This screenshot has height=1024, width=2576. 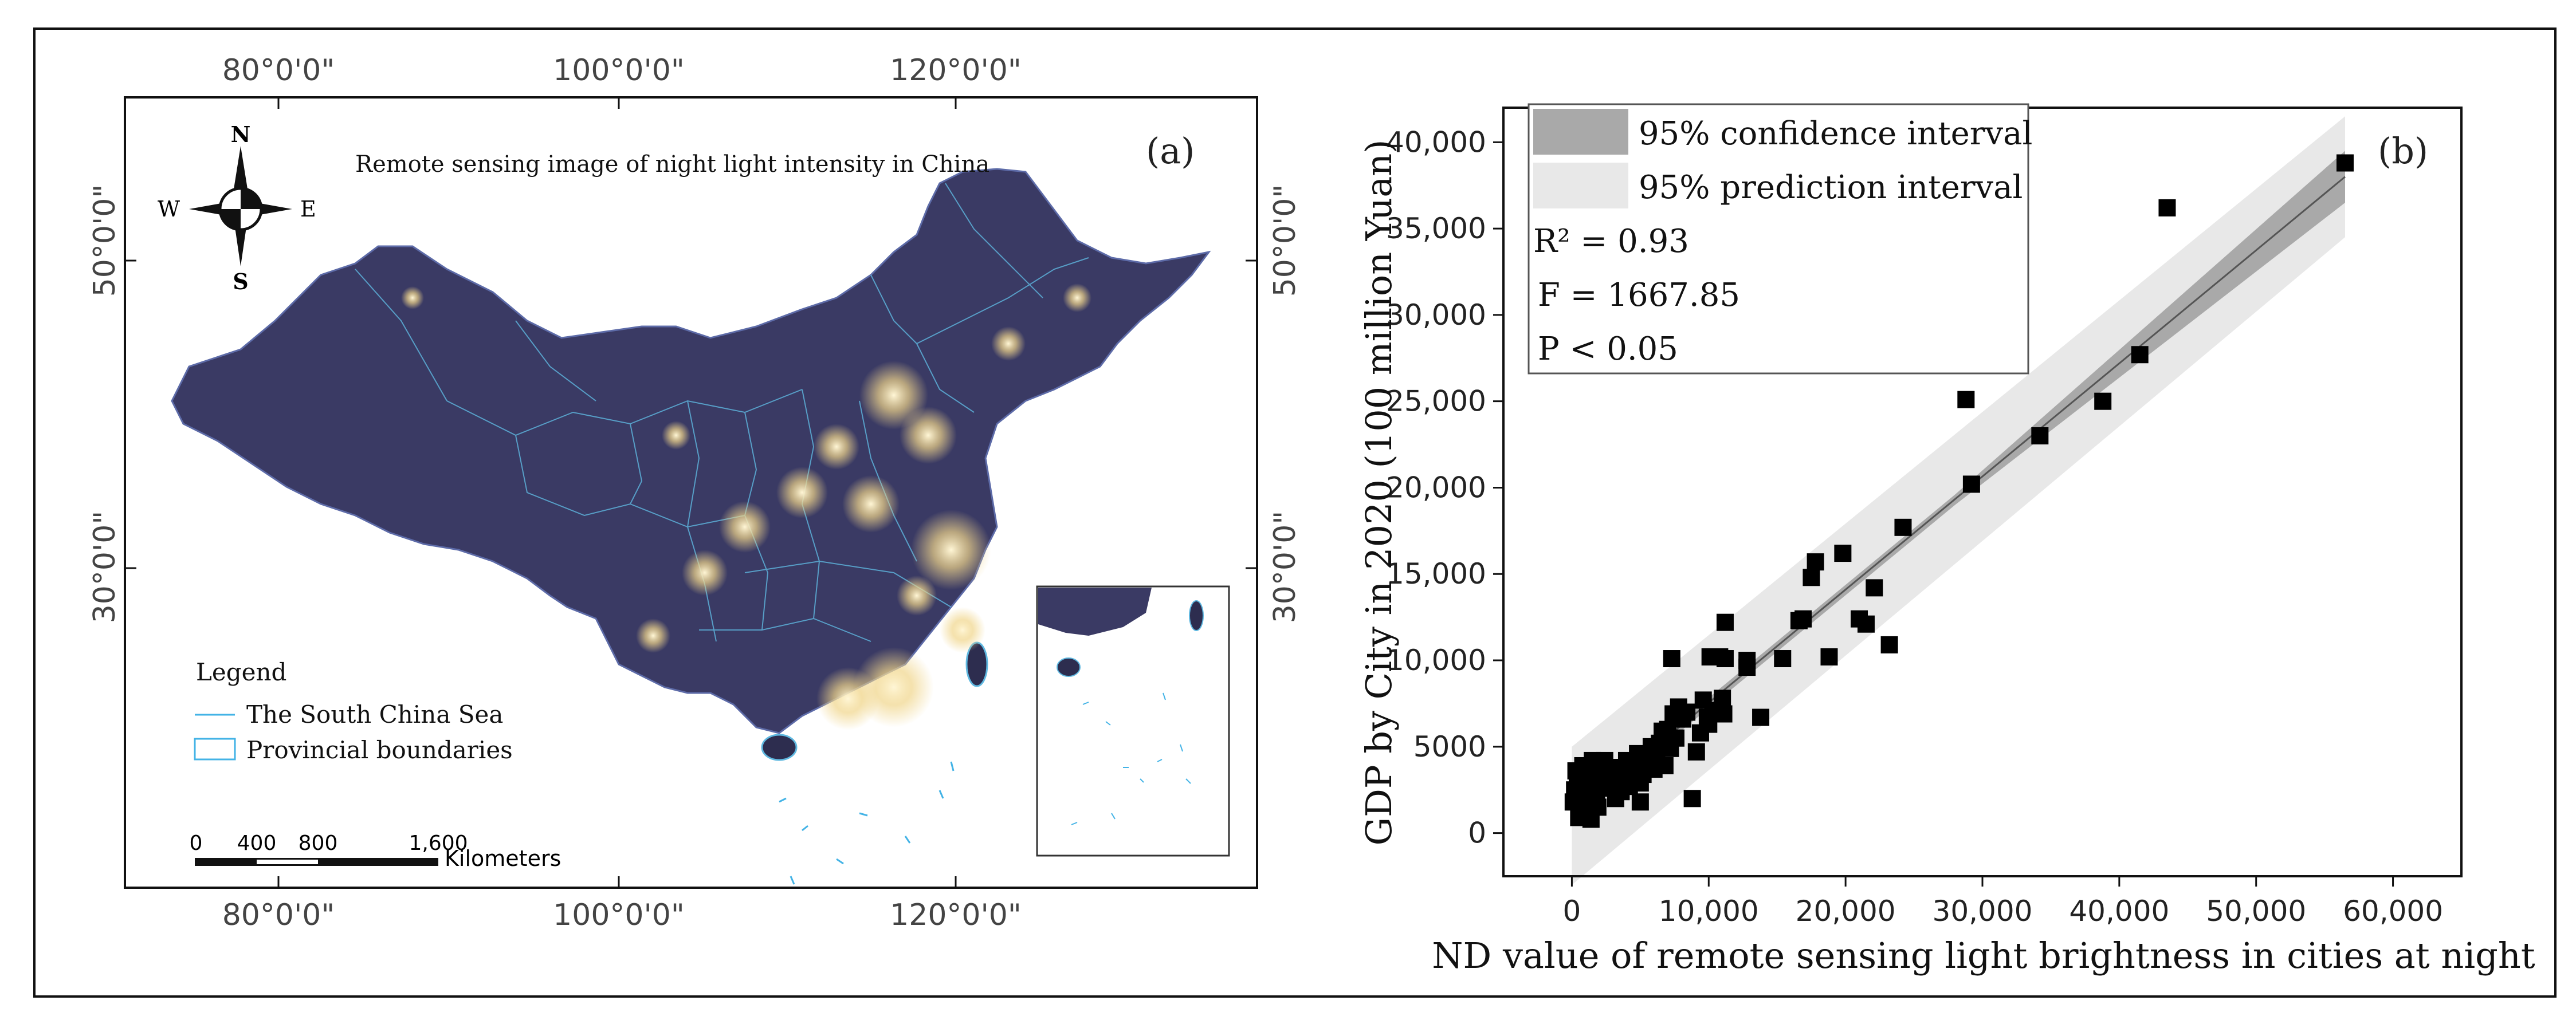 I want to click on lon-label-100-top: 100°0'0", so click(x=619, y=70).